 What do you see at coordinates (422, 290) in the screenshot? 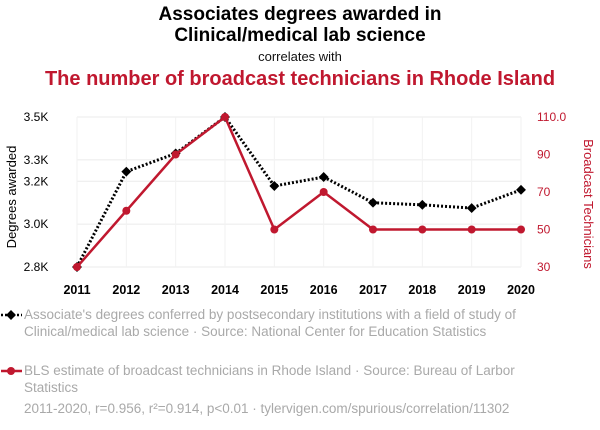
I see `x-tick-label: 2018` at bounding box center [422, 290].